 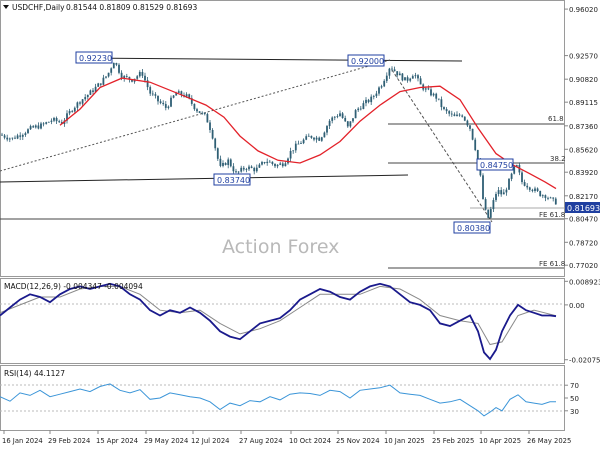 I want to click on date-tick-label: 27 Aug 2024, so click(x=261, y=441).